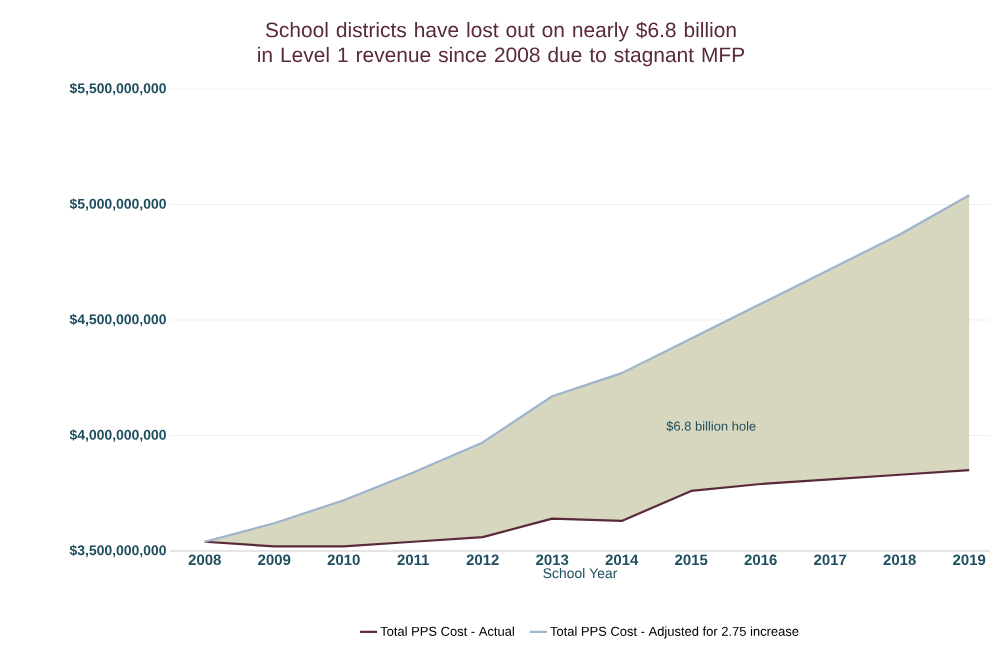 Image resolution: width=1002 pixels, height=658 pixels. I want to click on x-tick-label: 2009, so click(274, 560).